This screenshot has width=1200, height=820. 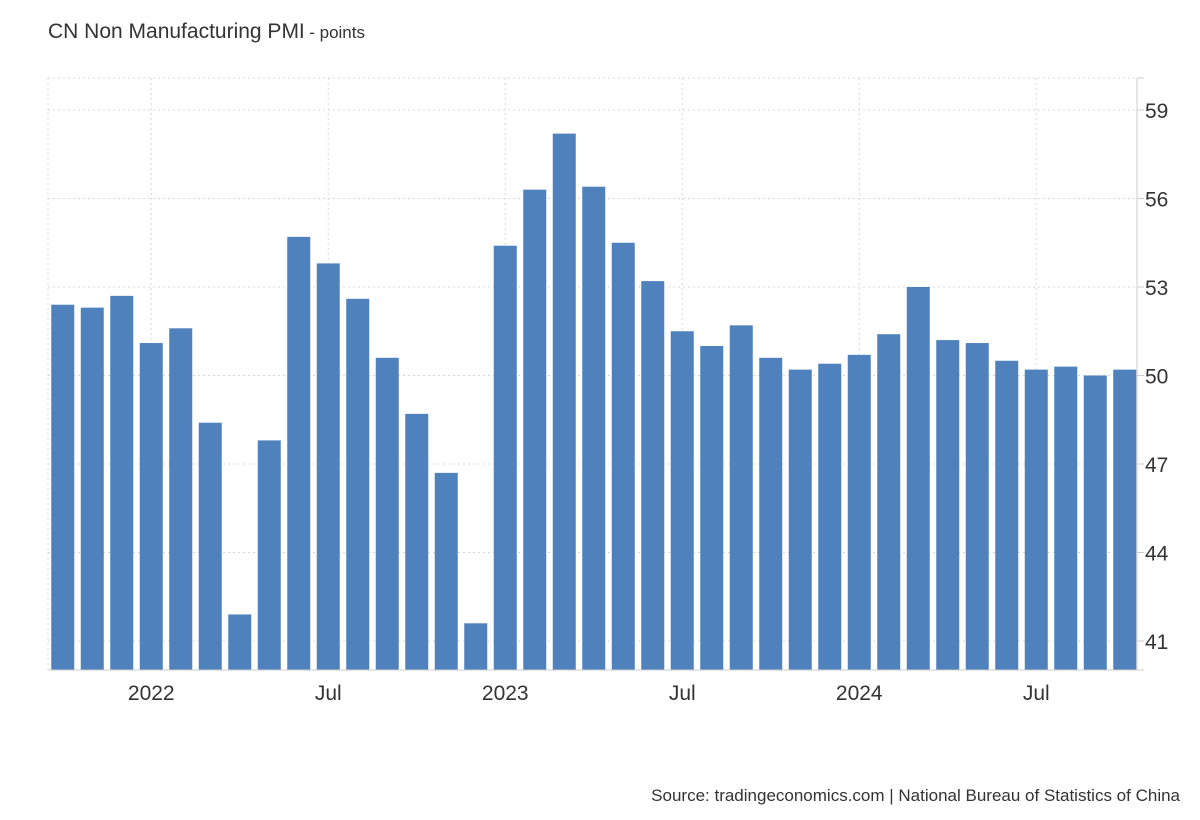 I want to click on chart-title-block: CN Non Manufacturing PMI - points, so click(x=206, y=32).